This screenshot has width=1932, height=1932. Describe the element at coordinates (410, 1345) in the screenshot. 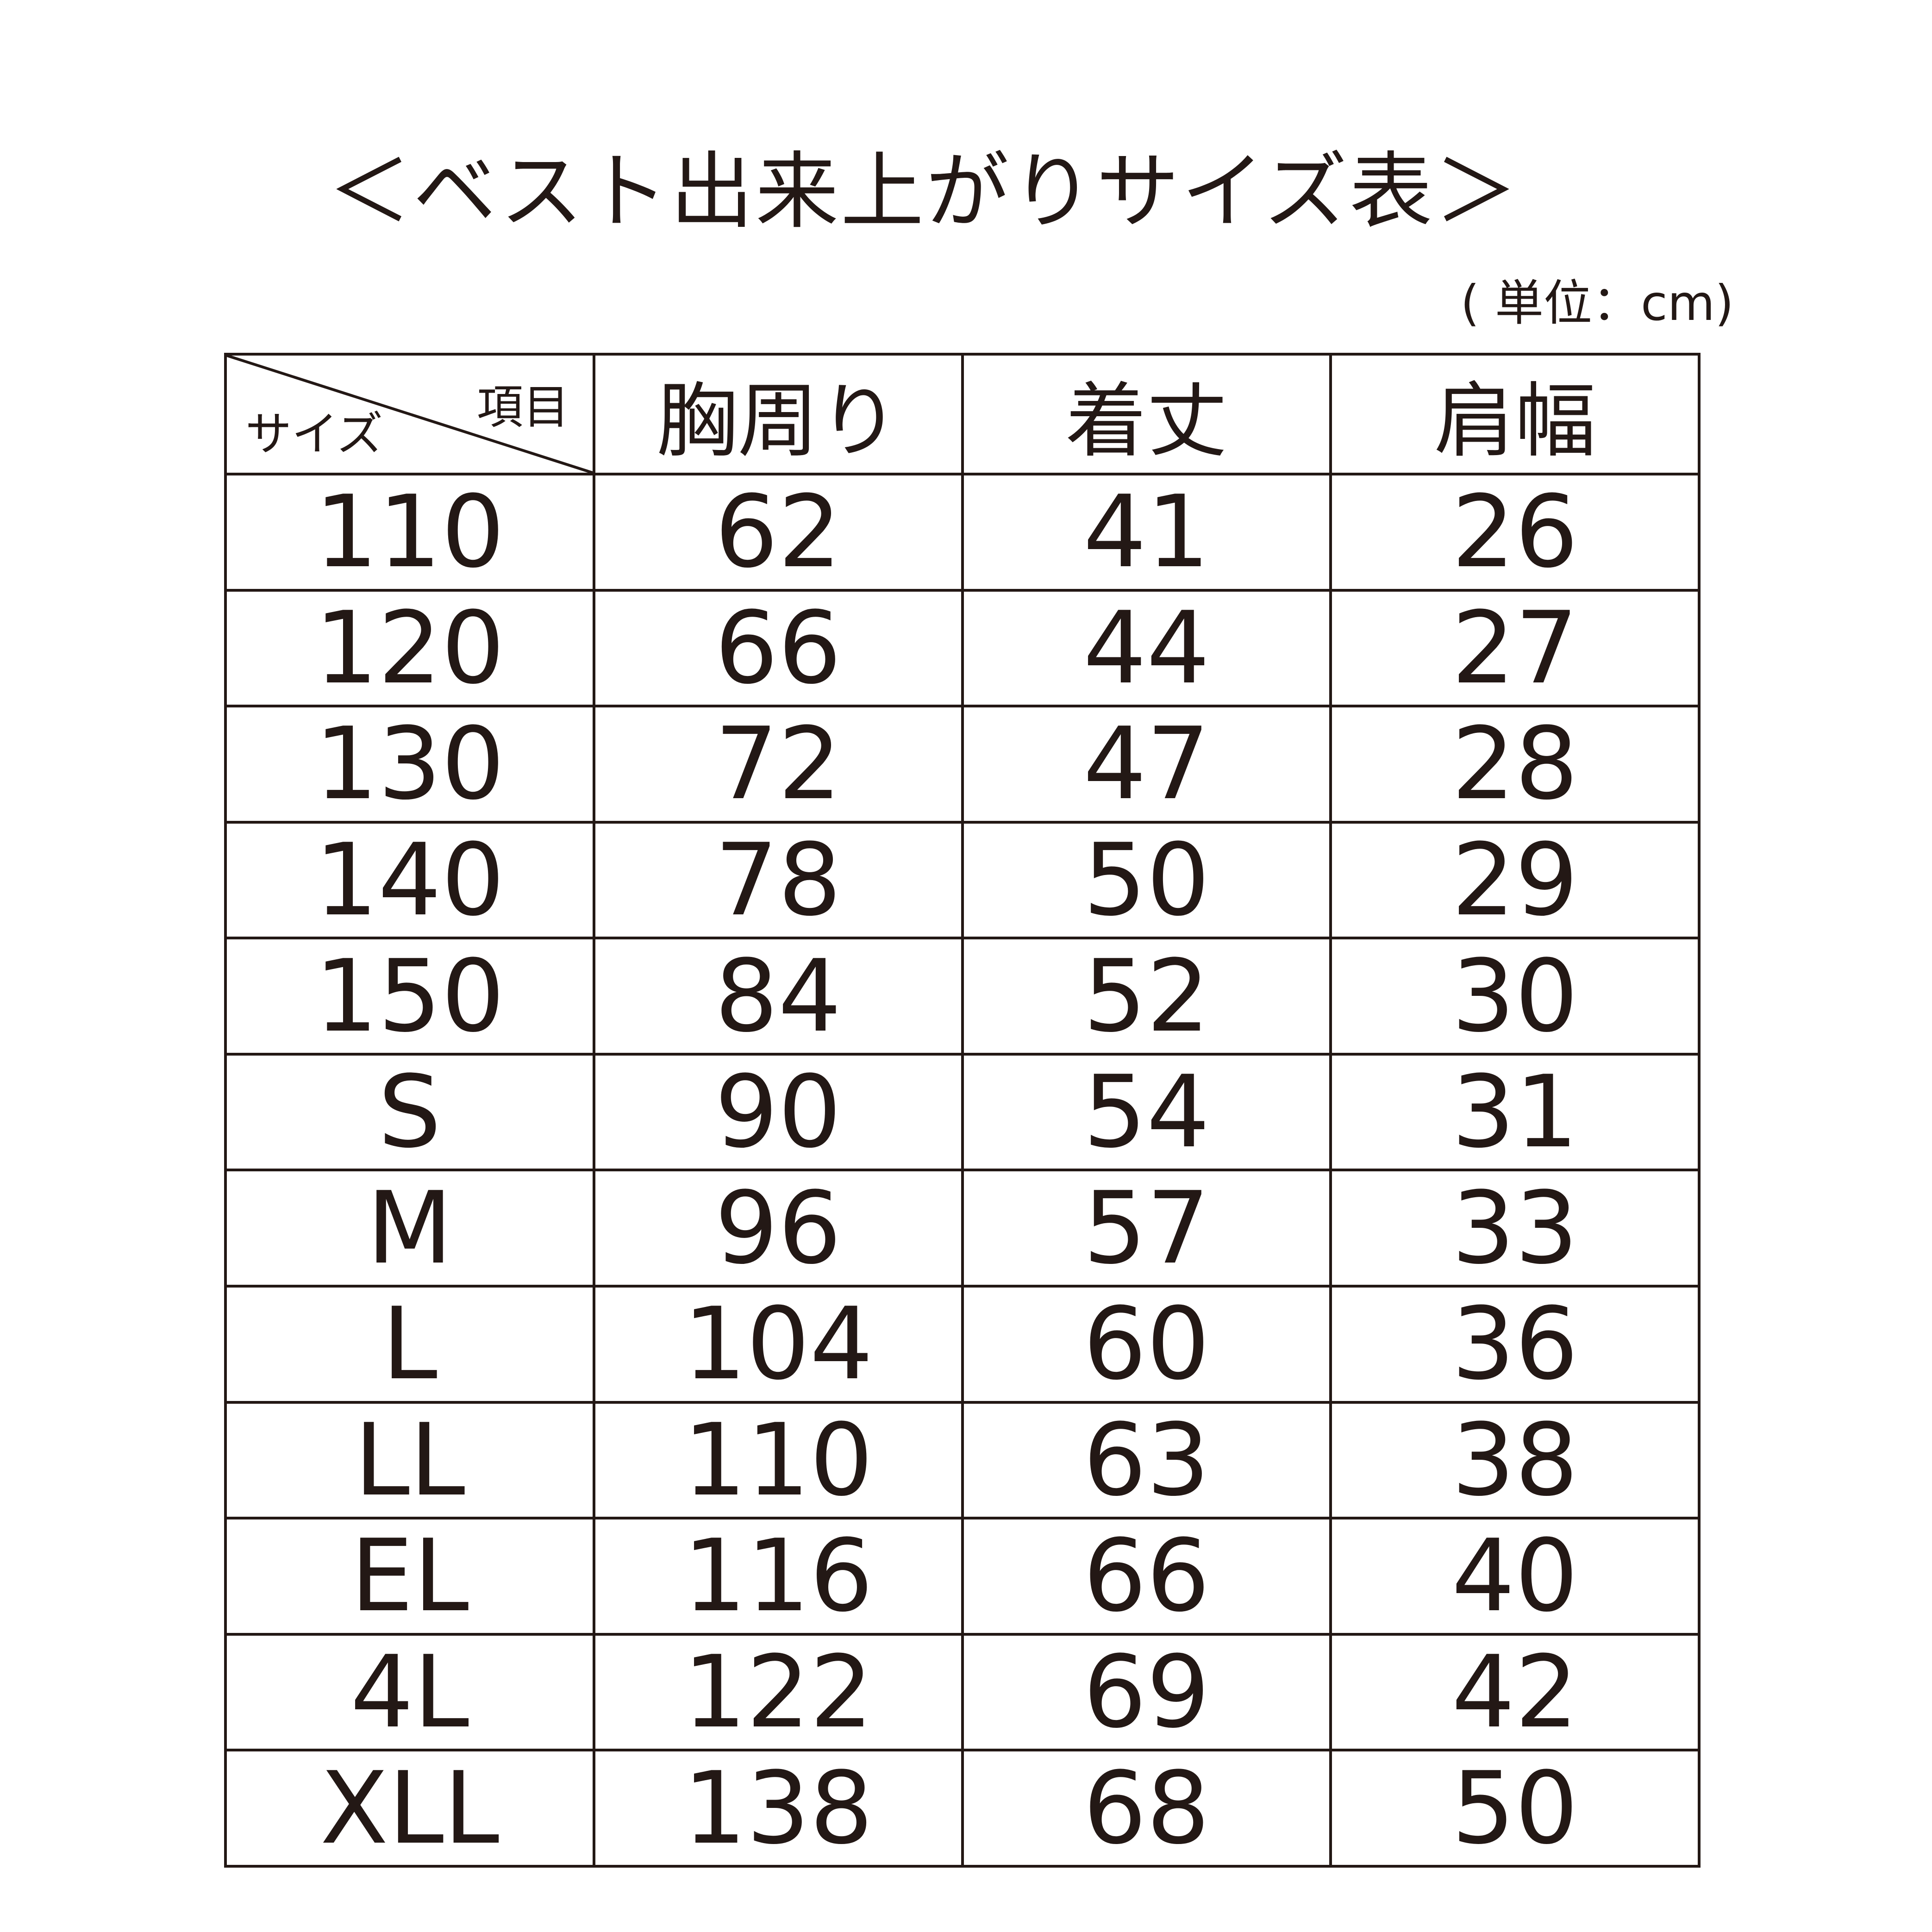

I see `size-cell: L` at that location.